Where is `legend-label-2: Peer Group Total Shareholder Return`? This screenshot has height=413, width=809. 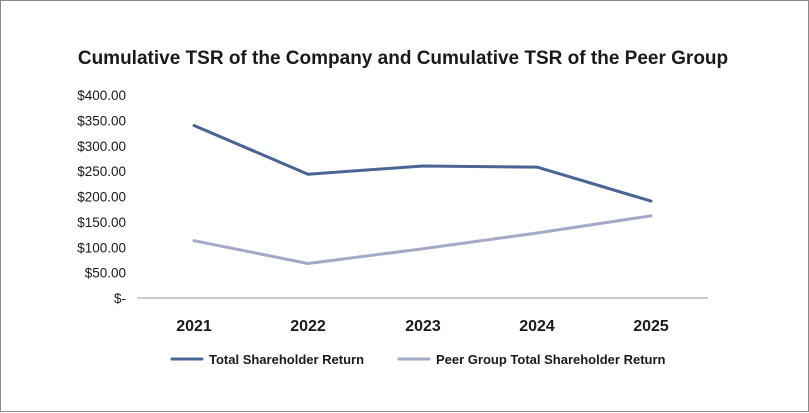 legend-label-2: Peer Group Total Shareholder Return is located at coordinates (551, 359).